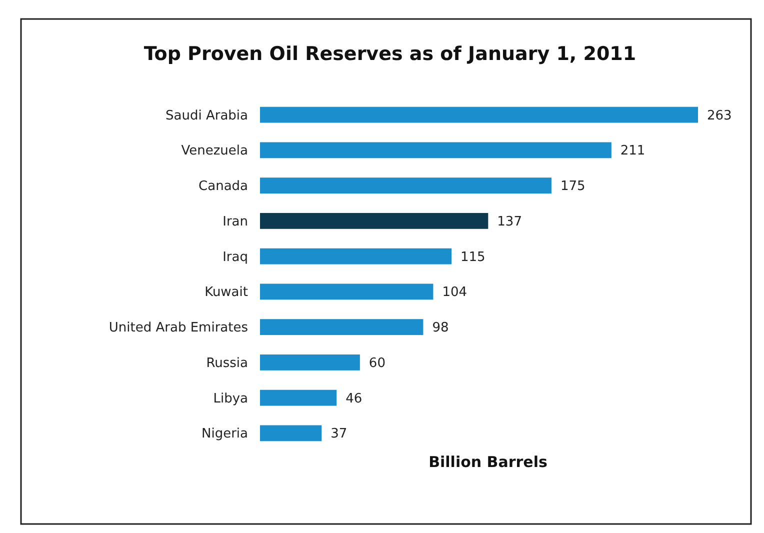  What do you see at coordinates (488, 462) in the screenshot?
I see `x-axis-title: Billion Barrels` at bounding box center [488, 462].